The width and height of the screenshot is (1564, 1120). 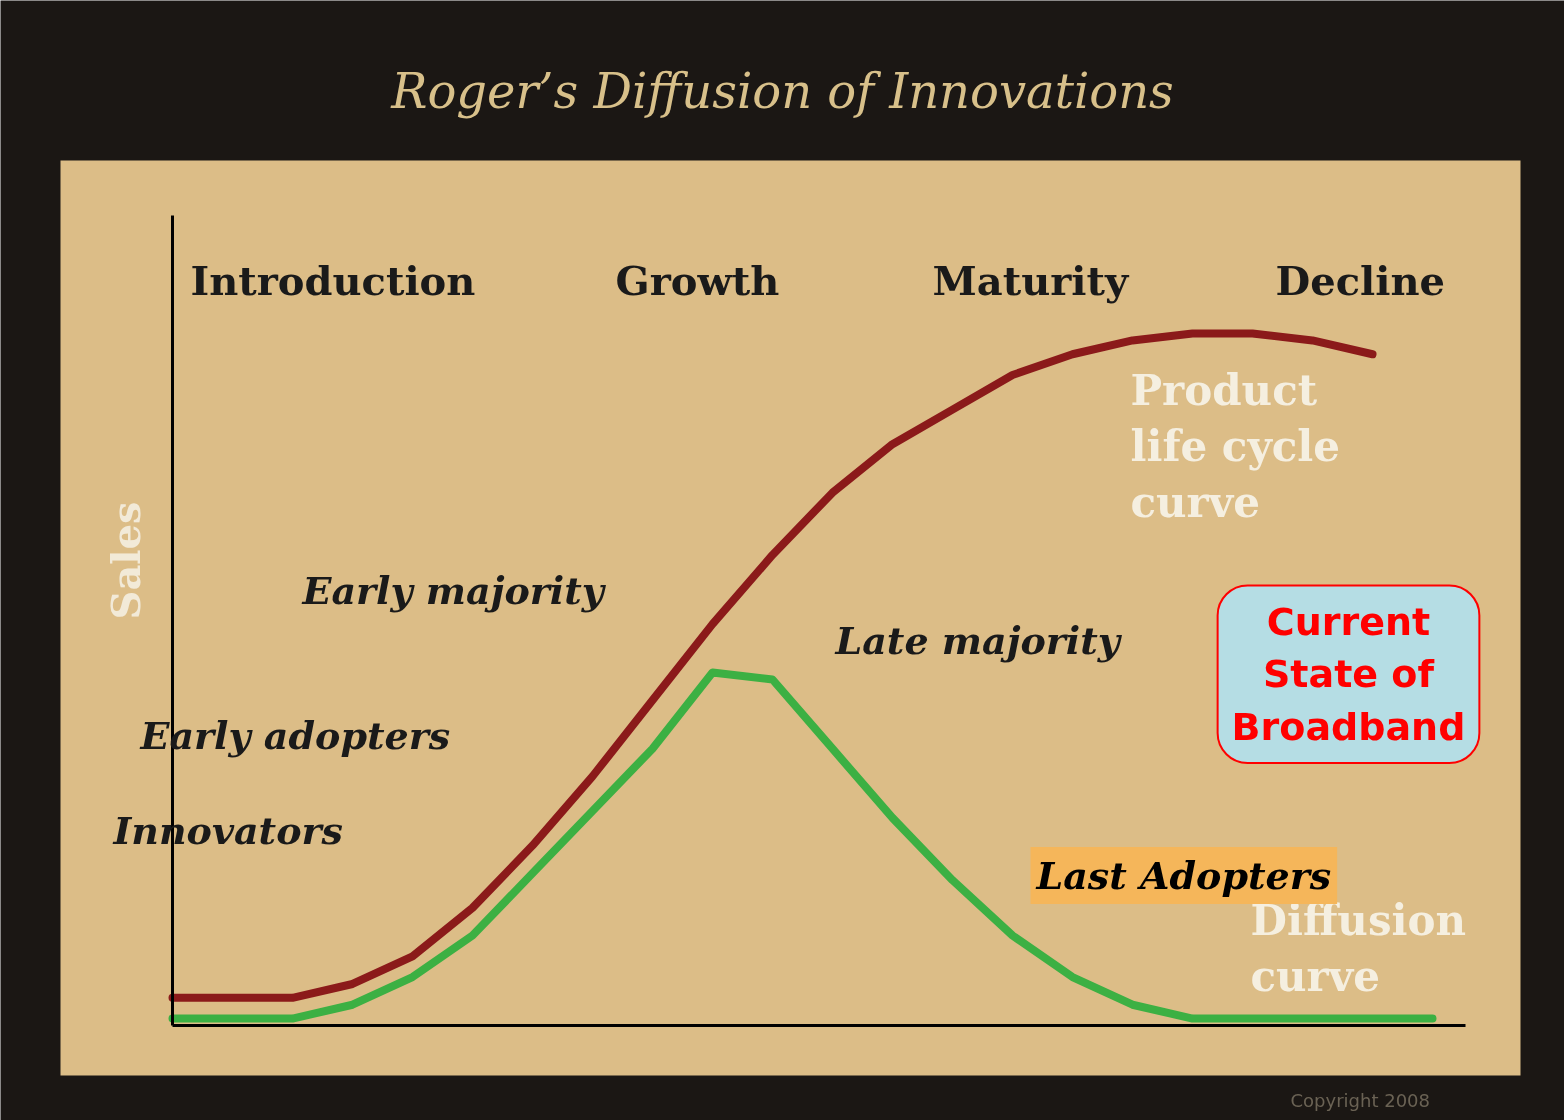 What do you see at coordinates (1348, 674) in the screenshot?
I see `annotation: Current State of Broadband` at bounding box center [1348, 674].